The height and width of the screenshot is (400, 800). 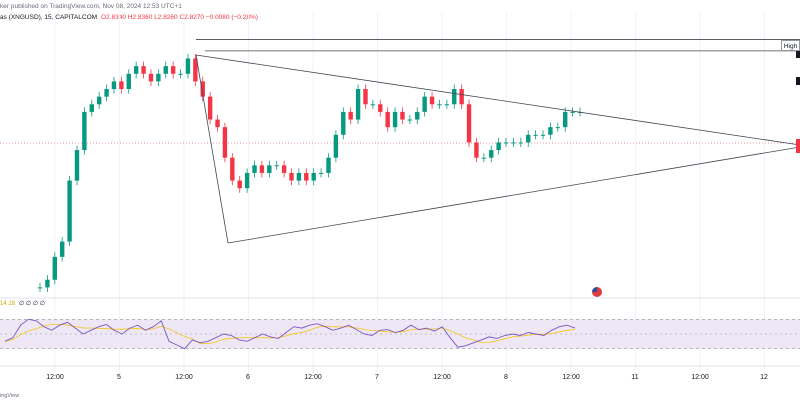 I want to click on rsi-legend: 14 28 ∅ ∅ ∅ ∅, so click(x=22, y=303).